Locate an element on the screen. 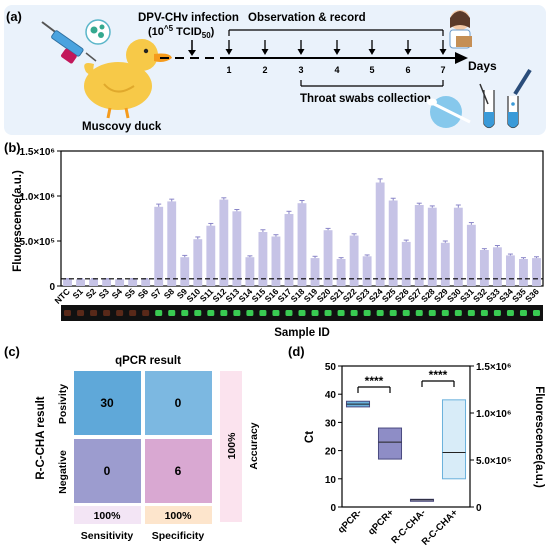 The image size is (550, 553). gel-band-S18 is located at coordinates (302, 313).